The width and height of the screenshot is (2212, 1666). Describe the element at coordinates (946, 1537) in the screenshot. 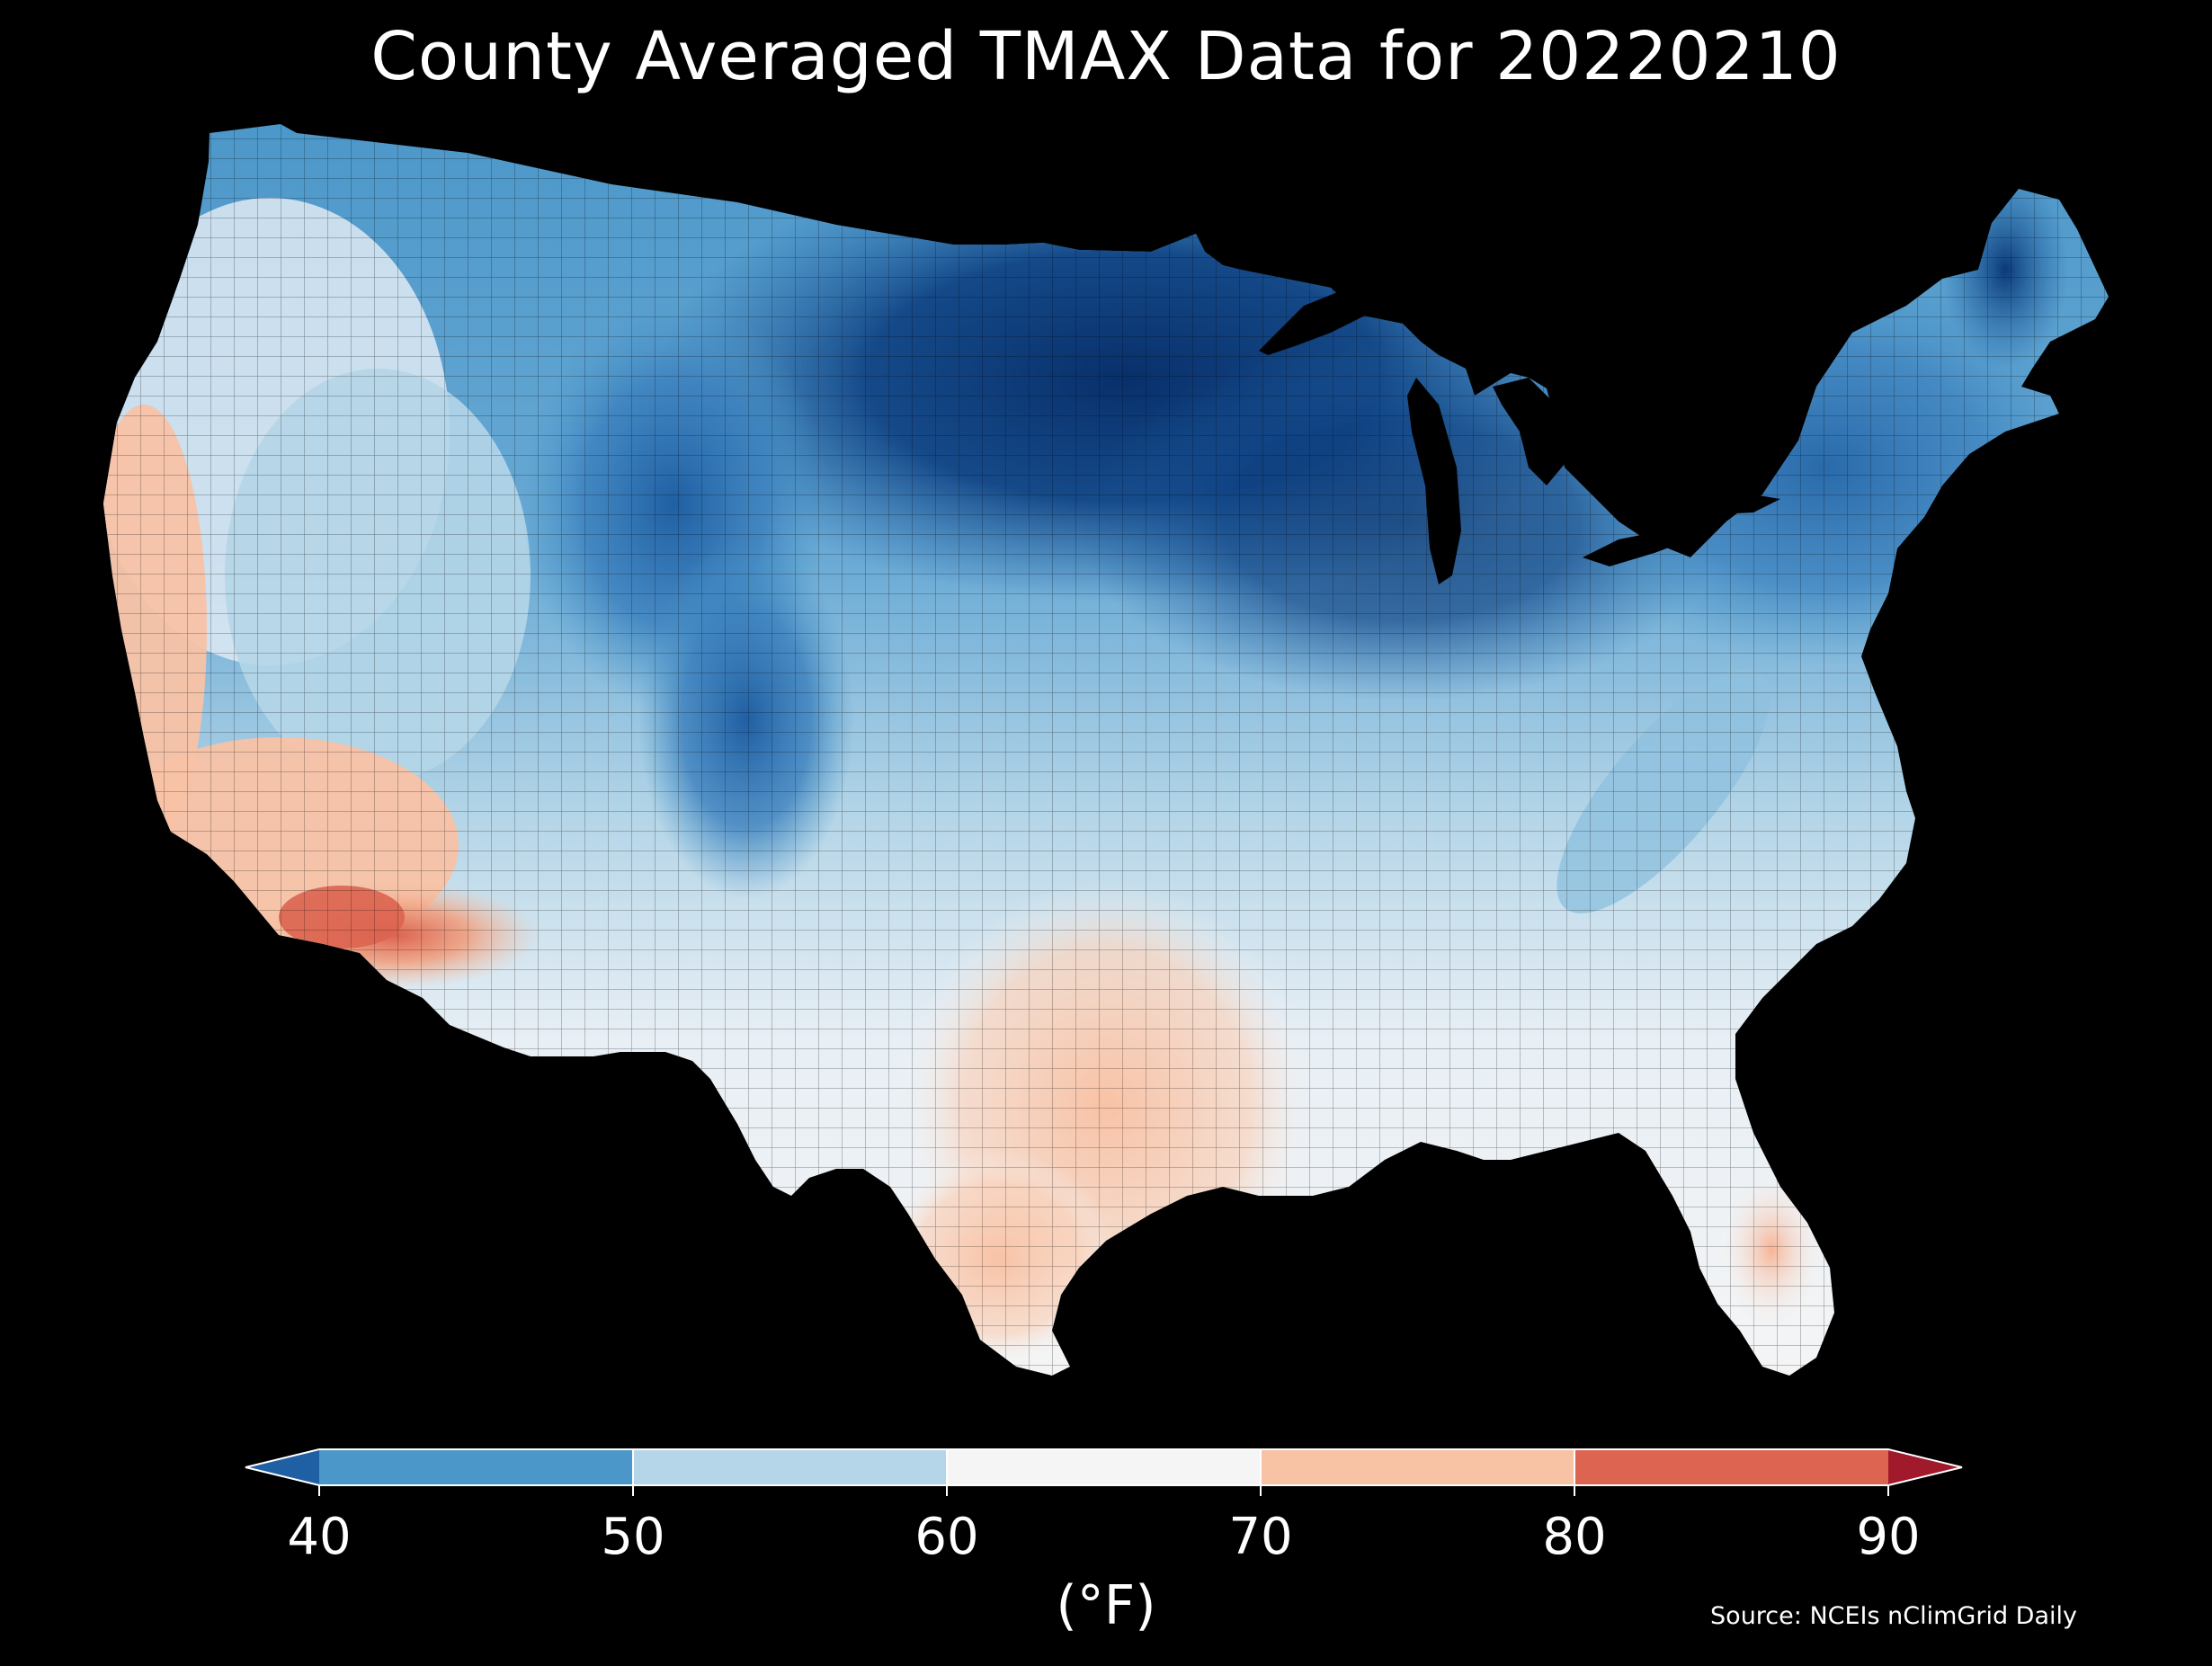

I see `colorbar-tick-label: 60` at that location.